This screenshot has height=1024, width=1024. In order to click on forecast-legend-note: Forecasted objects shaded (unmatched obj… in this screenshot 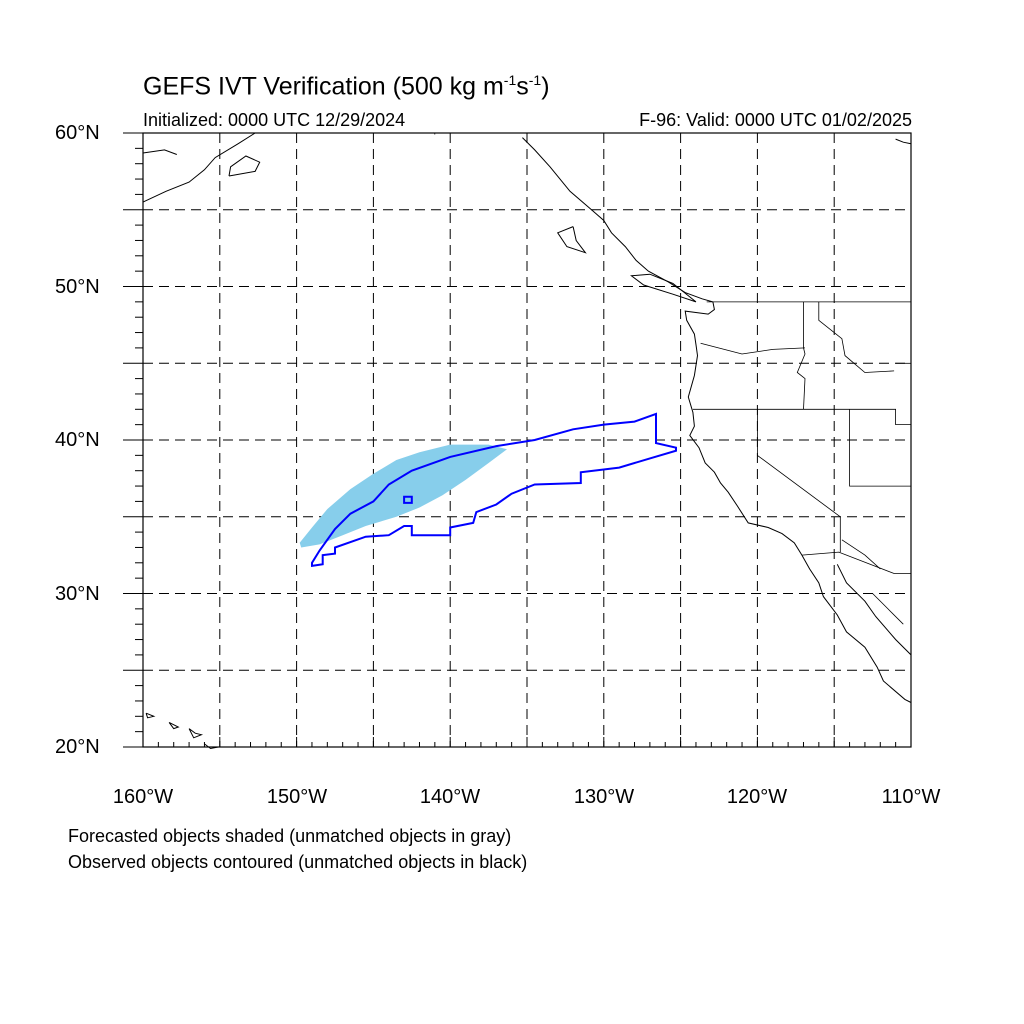, I will do `click(290, 836)`.